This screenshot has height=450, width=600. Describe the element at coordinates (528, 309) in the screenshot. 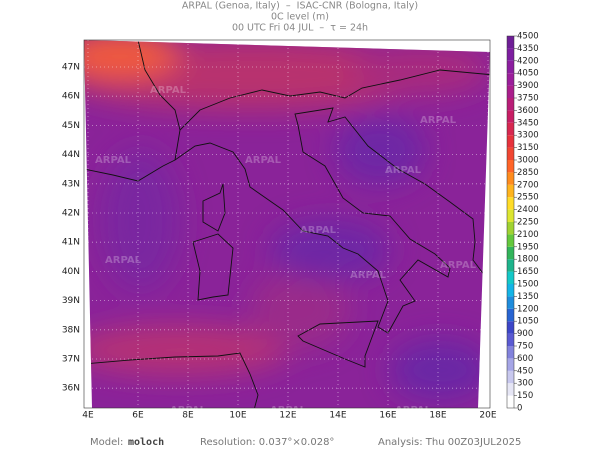

I see `colorbar-label: 1200` at that location.